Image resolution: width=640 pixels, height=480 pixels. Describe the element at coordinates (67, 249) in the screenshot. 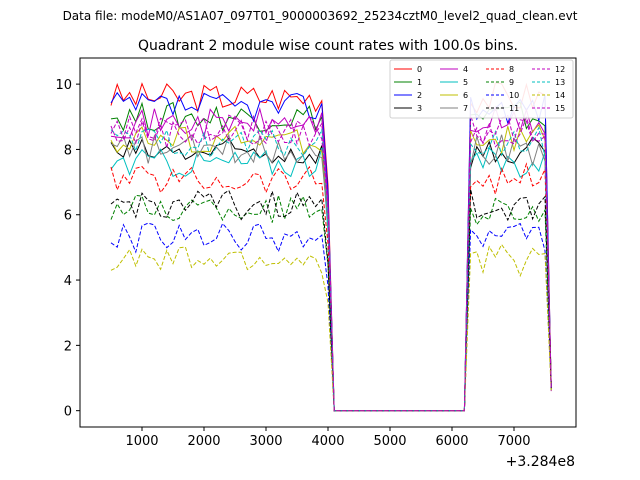

I see `y-axis: 0 2 4 6 8 10` at that location.